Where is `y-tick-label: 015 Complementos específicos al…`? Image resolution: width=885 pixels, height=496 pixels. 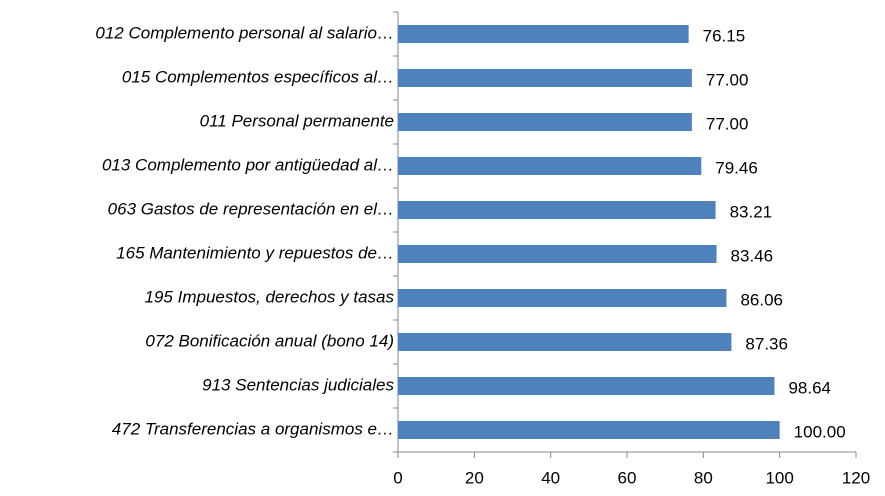
y-tick-label: 015 Complementos específicos al… is located at coordinates (258, 76).